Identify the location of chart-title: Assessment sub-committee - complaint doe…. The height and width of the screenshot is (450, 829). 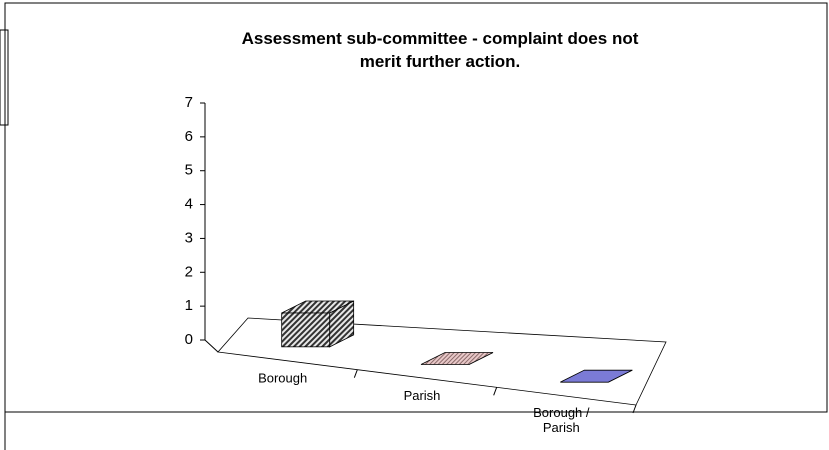
(440, 50).